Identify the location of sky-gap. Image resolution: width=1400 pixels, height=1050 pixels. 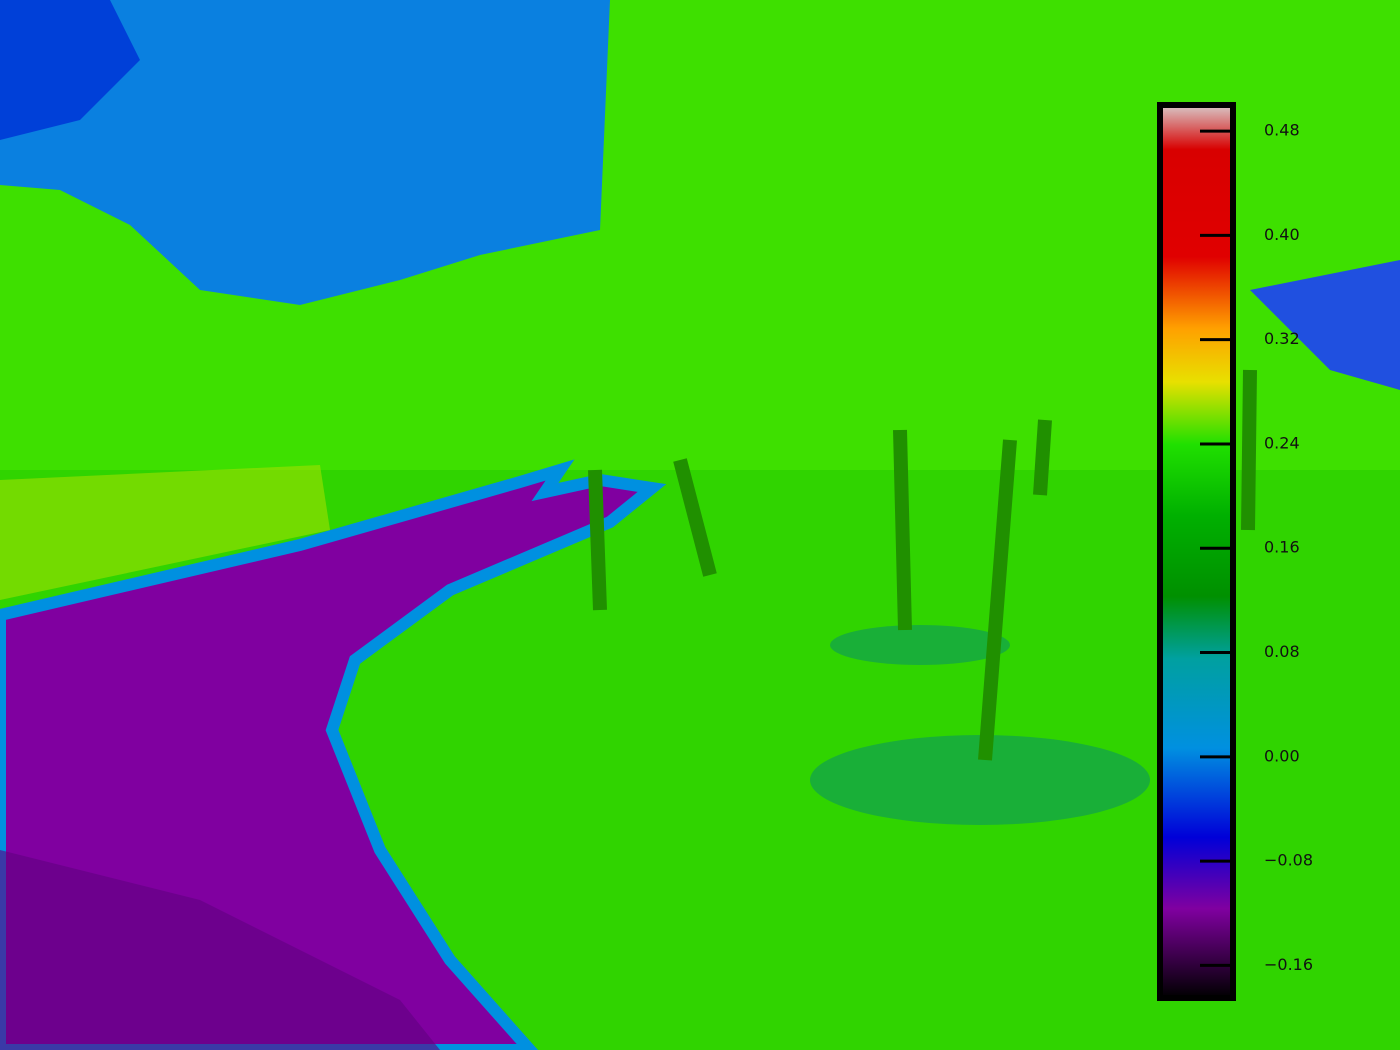
(1325, 325).